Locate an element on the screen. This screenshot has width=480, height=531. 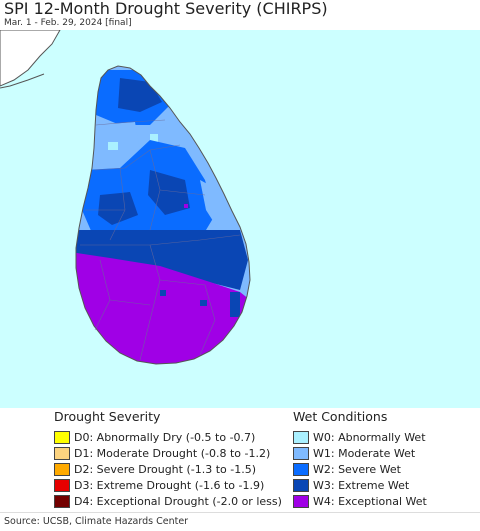
legend-item-w1: W1: Moderate Wet is located at coordinates (360, 453).